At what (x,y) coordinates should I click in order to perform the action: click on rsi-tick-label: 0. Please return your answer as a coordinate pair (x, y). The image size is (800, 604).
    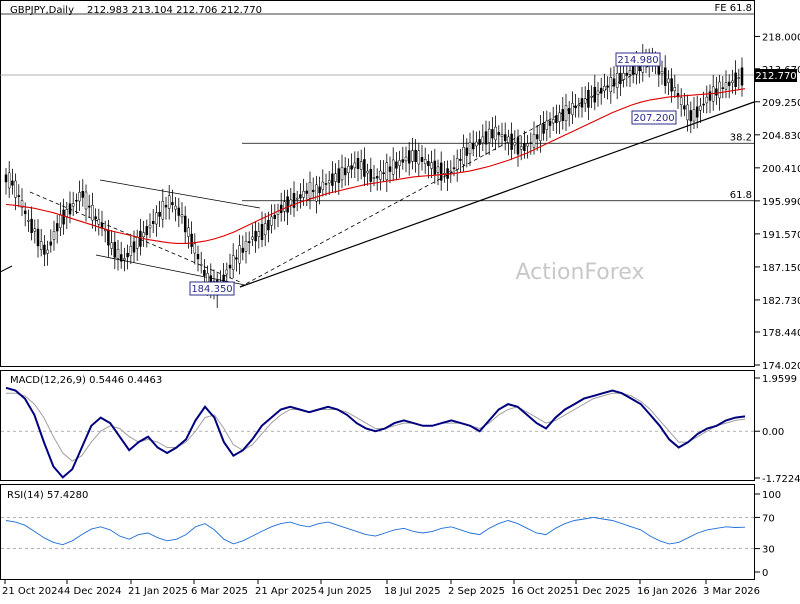
    Looking at the image, I should click on (765, 573).